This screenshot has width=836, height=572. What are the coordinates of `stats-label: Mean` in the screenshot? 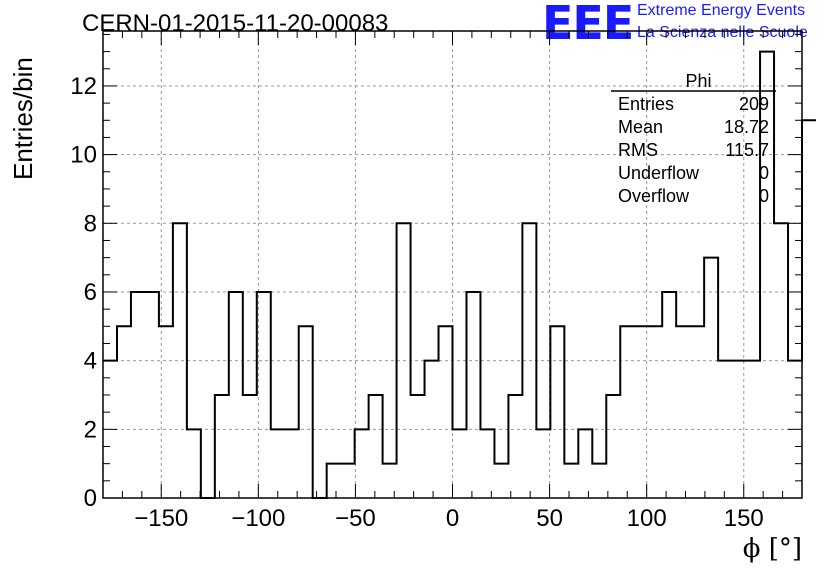 It's located at (640, 127).